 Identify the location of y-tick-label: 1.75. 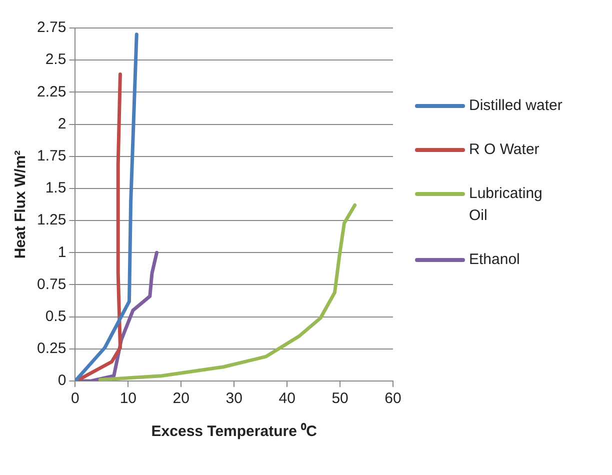
(51, 156).